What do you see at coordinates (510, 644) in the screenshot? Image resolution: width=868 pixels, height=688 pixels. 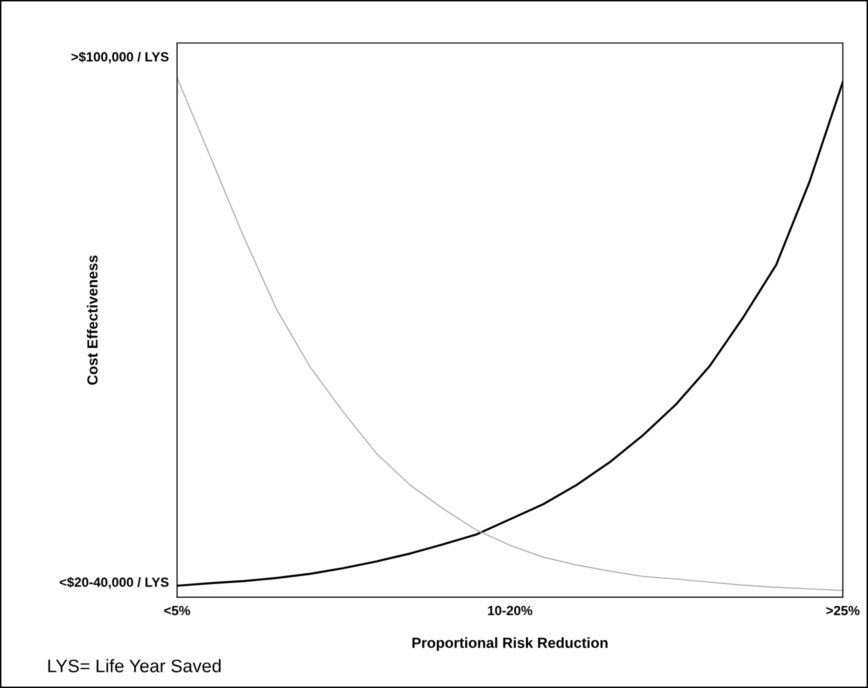 I see `x-axis-title: Proportional Risk Reduction` at bounding box center [510, 644].